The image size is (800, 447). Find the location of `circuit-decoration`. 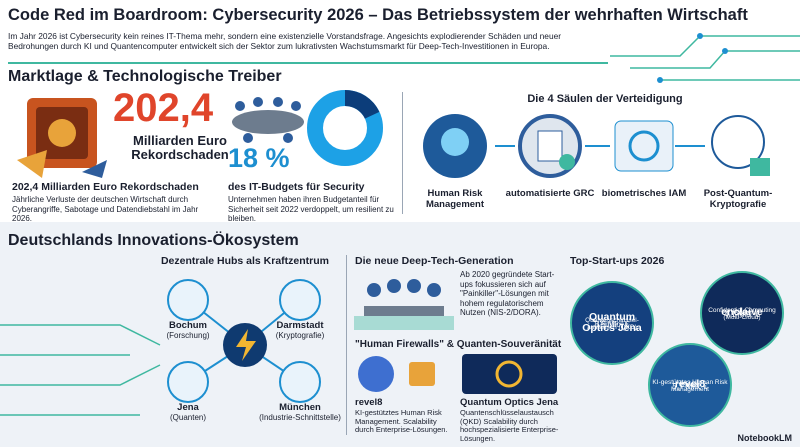

circuit-decoration is located at coordinates (705, 58).